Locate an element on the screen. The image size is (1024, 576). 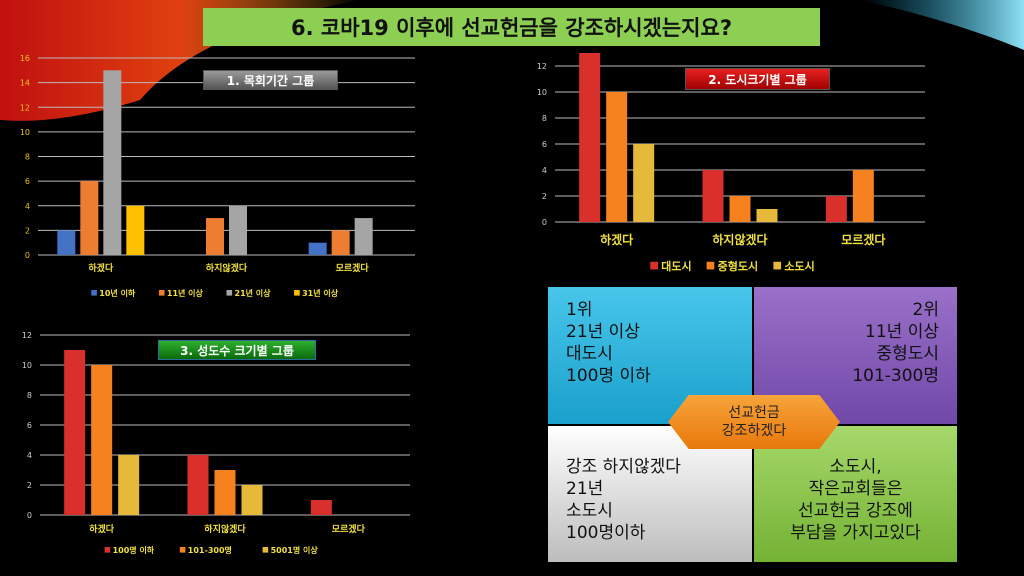
bar-21년 이상-모르겠다 is located at coordinates (363, 236).